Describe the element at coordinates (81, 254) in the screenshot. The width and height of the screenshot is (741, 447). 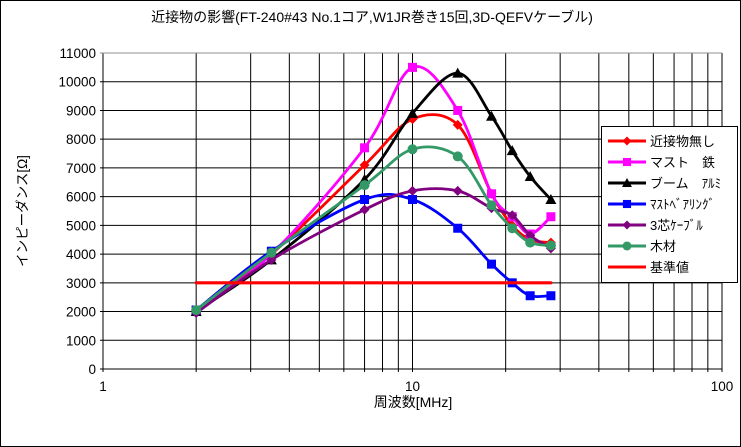
I see `y-tick-label: 4000` at that location.